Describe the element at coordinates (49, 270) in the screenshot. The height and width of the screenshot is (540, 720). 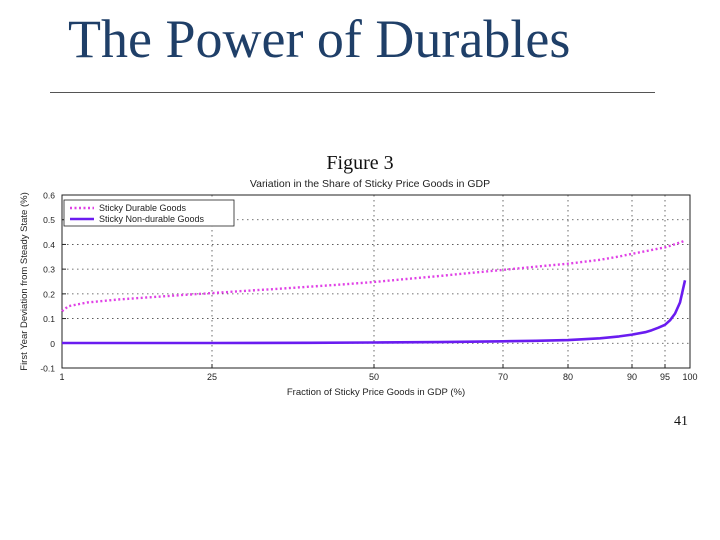
I see `y-tick-label: 0.3` at that location.